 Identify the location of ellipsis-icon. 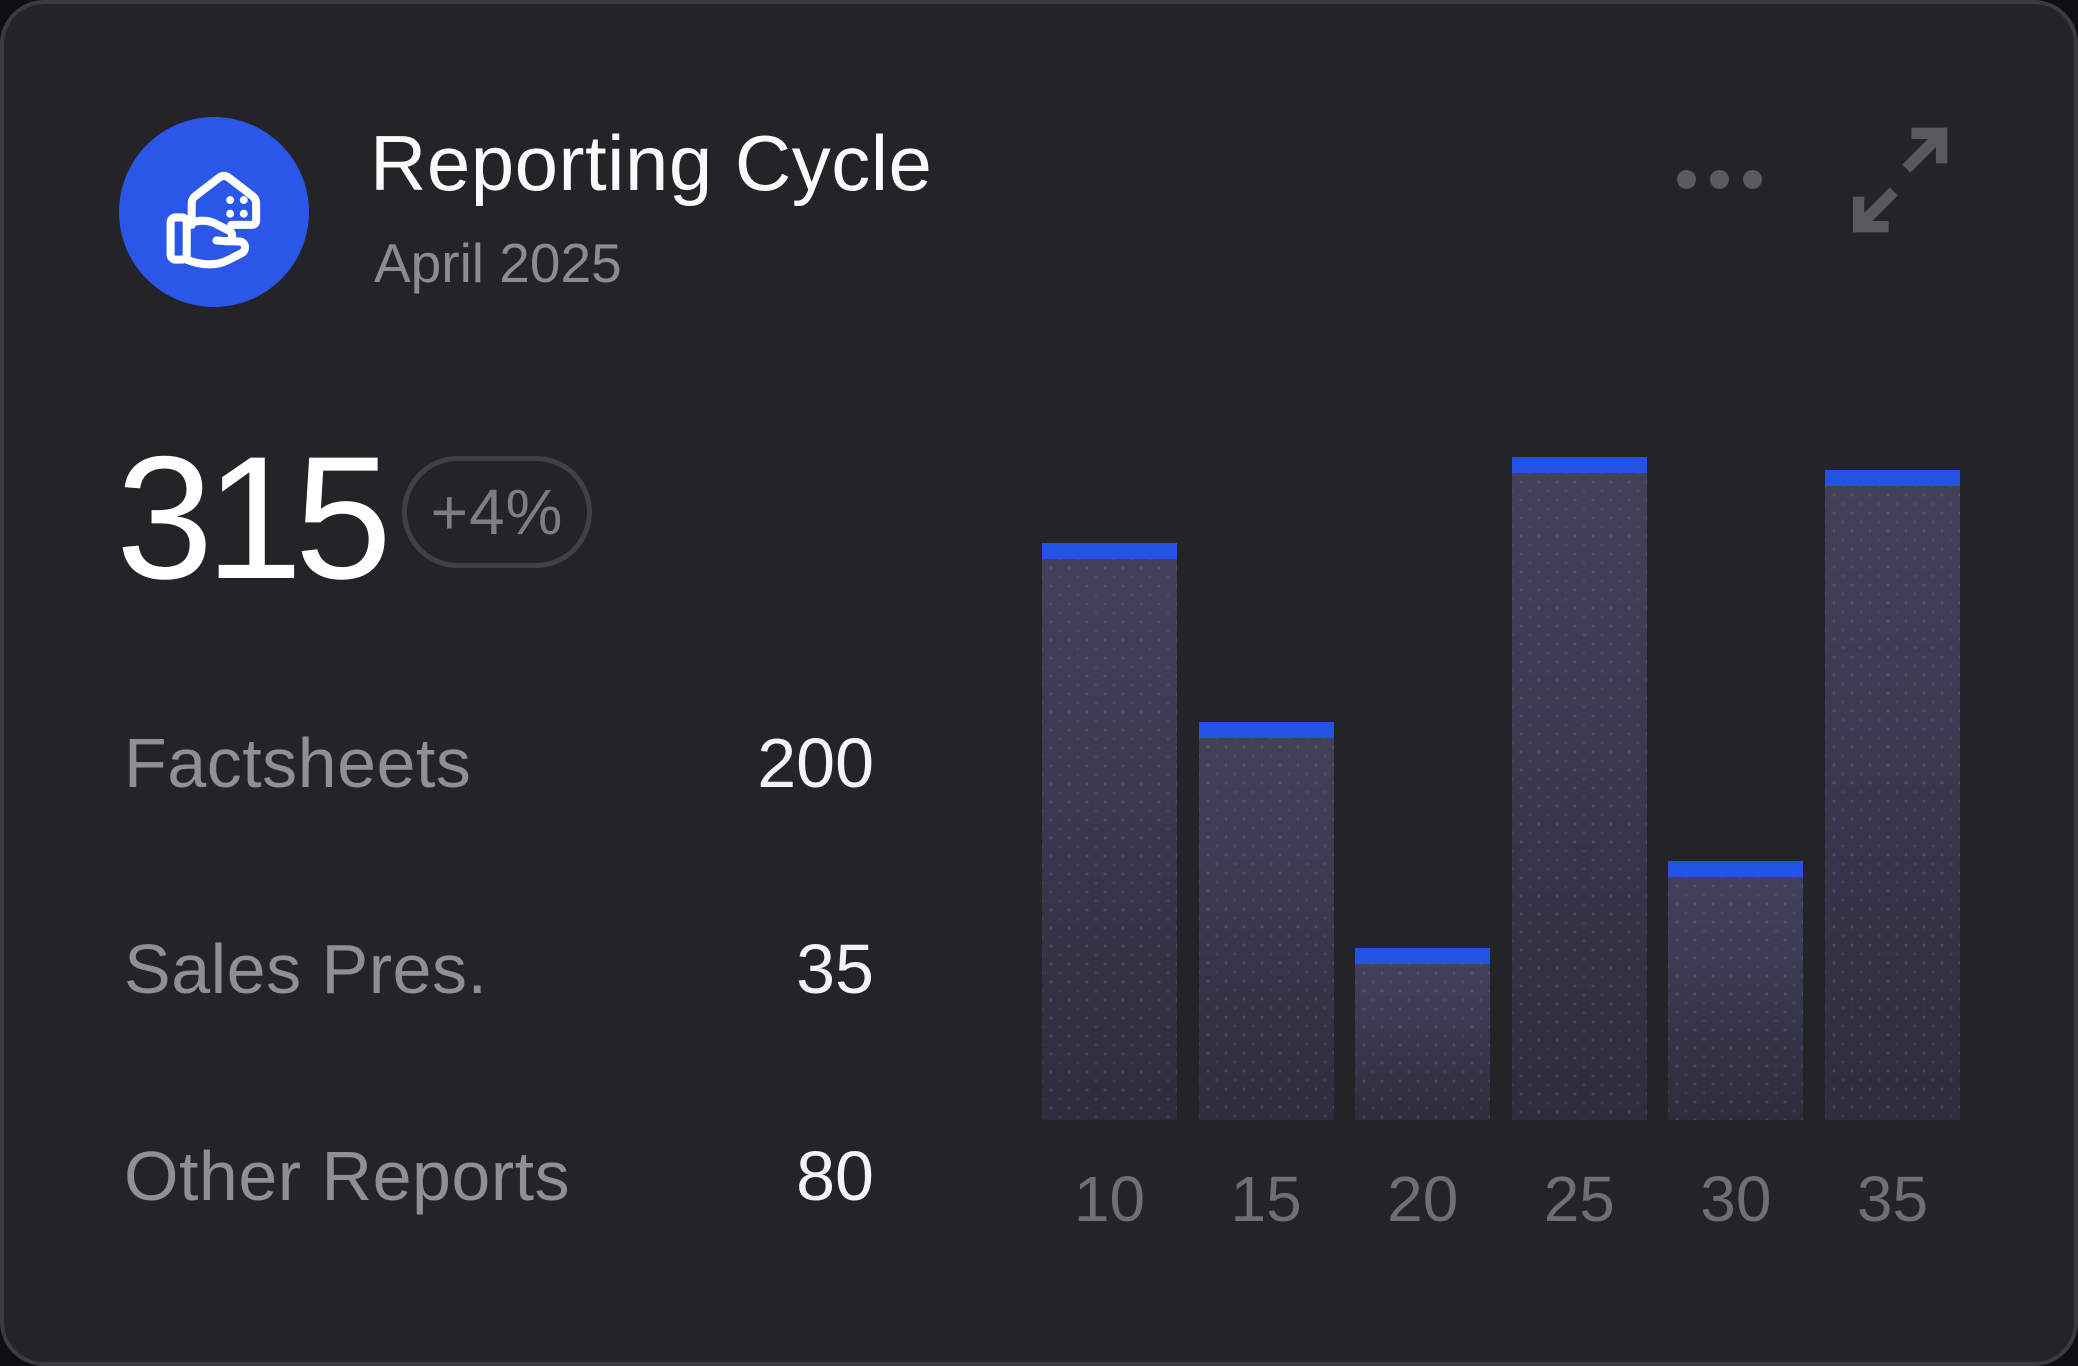
(1686, 179).